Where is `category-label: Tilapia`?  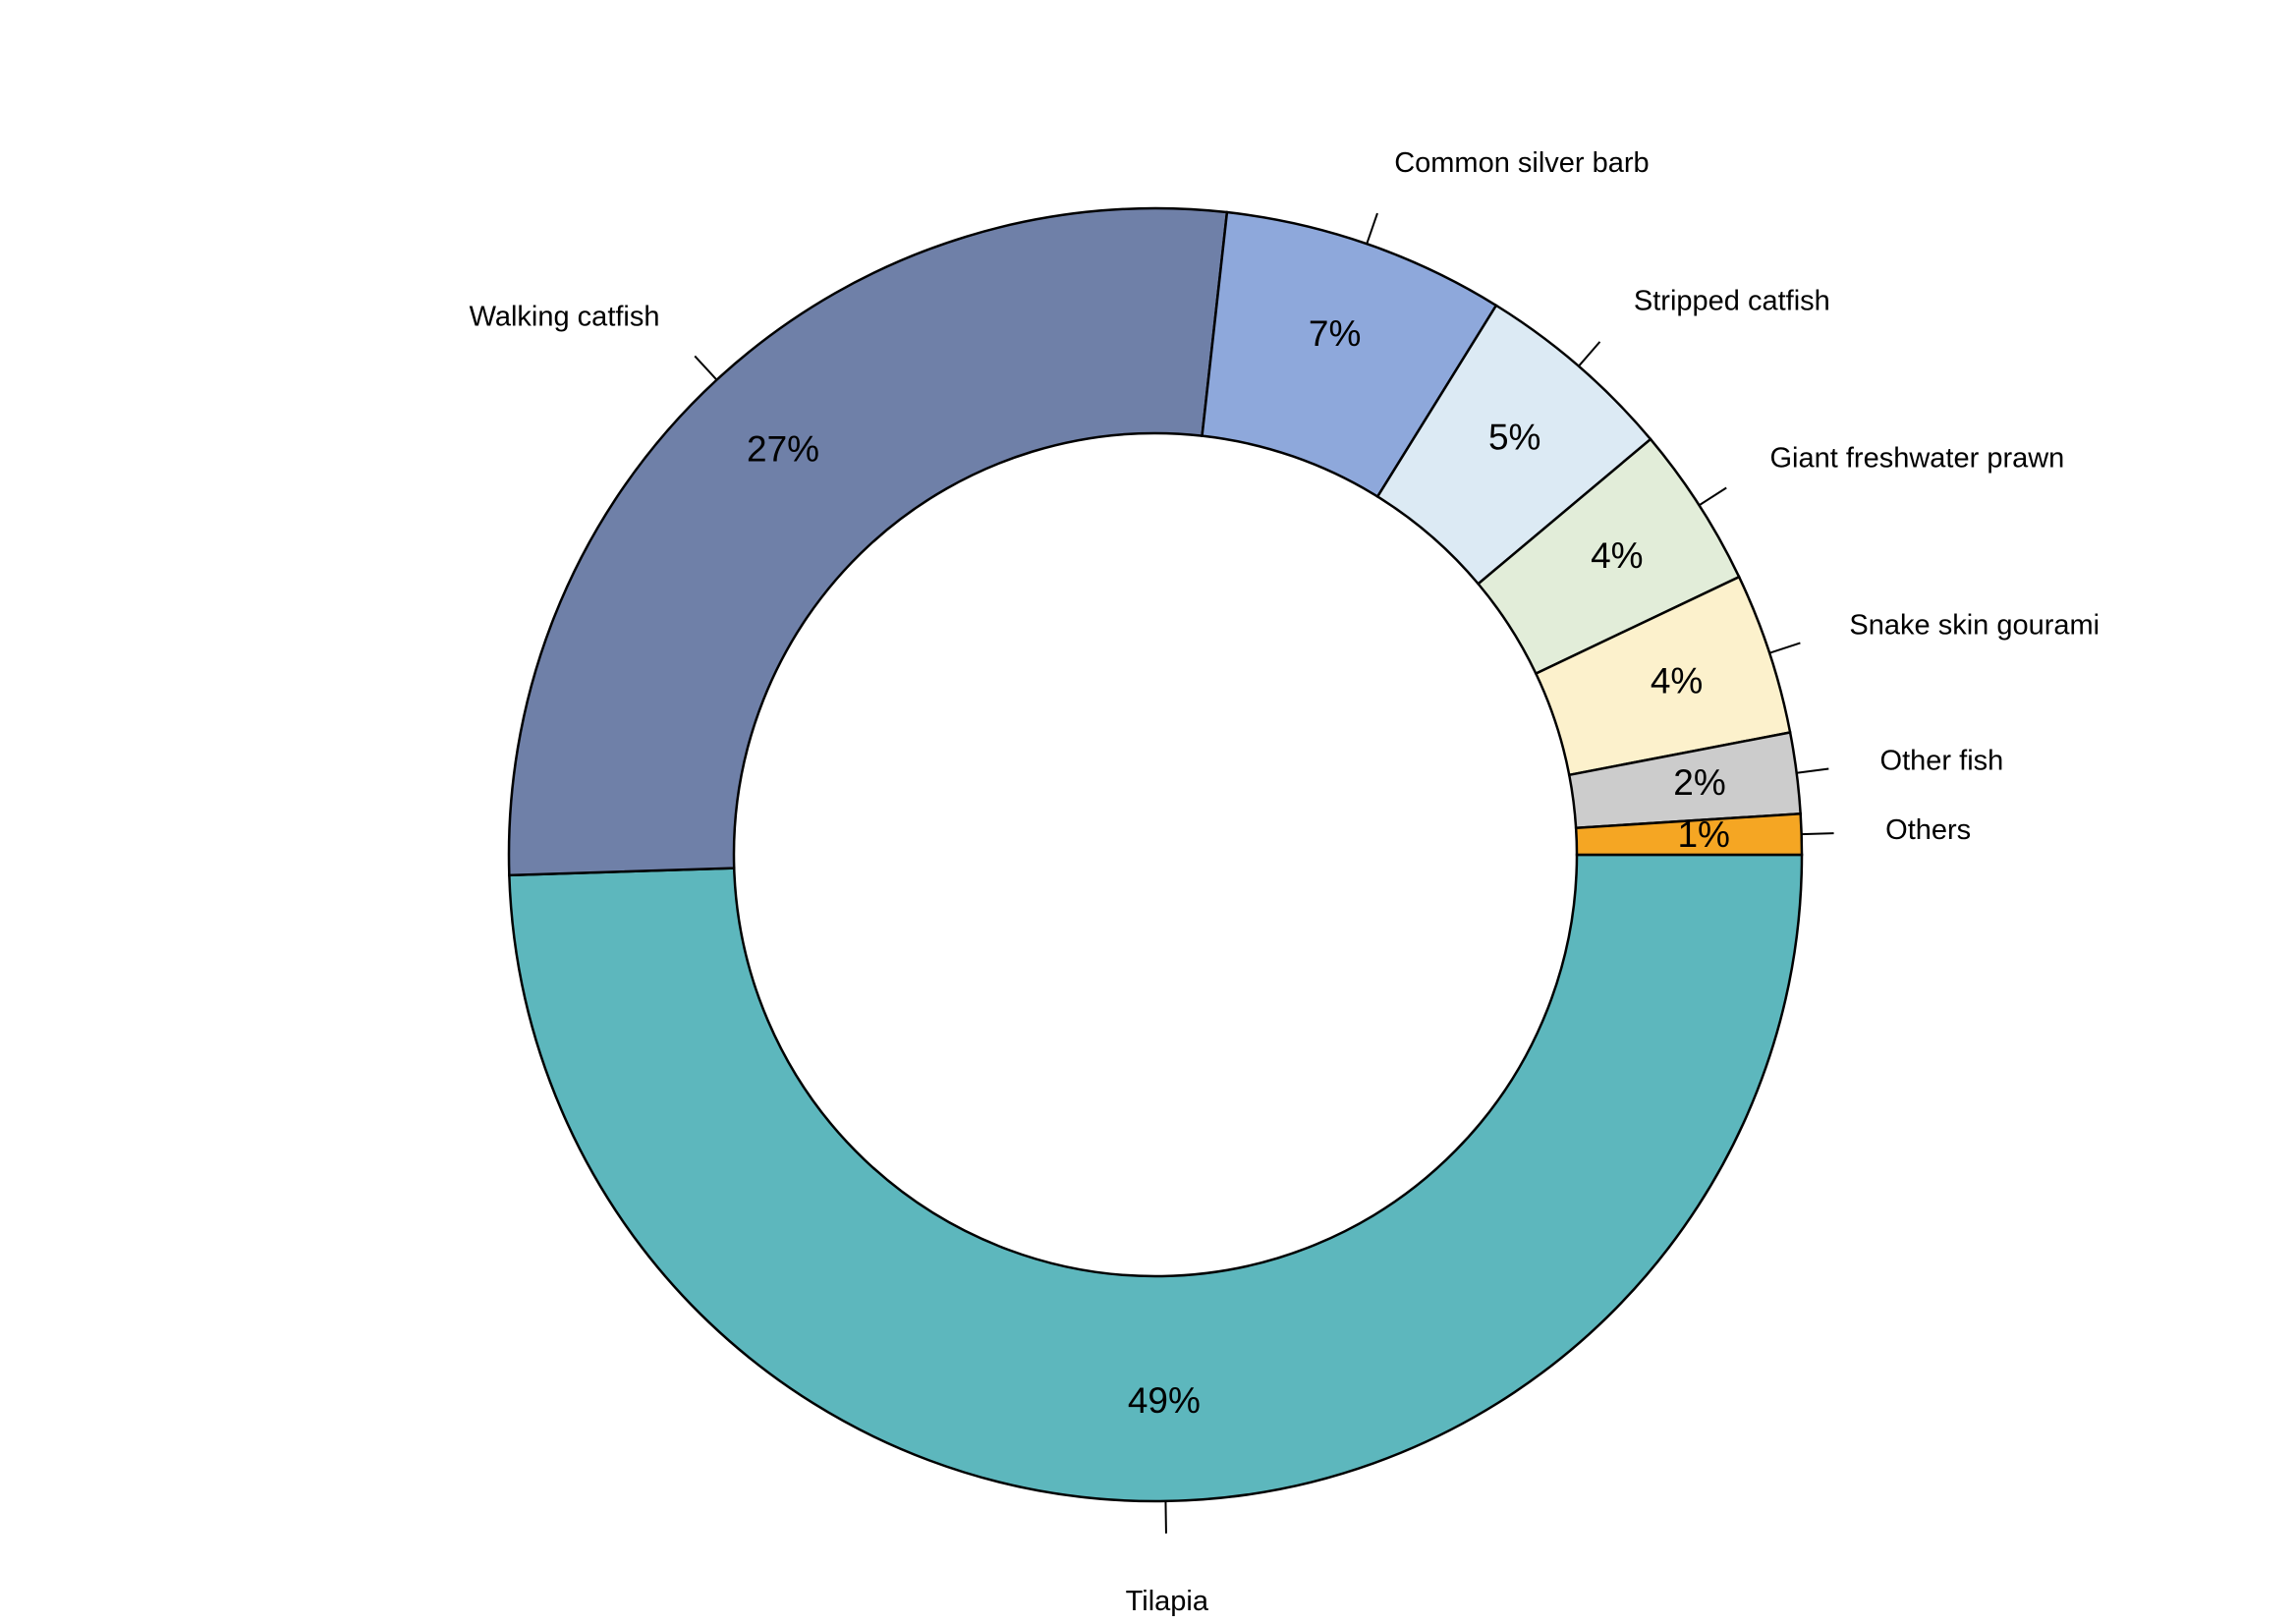 category-label: Tilapia is located at coordinates (1167, 1601).